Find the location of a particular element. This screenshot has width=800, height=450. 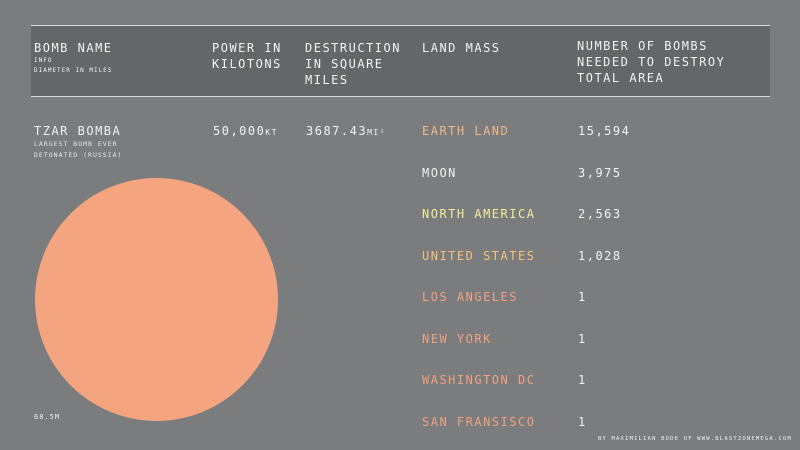

bomb-area-value: 3687.43 is located at coordinates (337, 131).